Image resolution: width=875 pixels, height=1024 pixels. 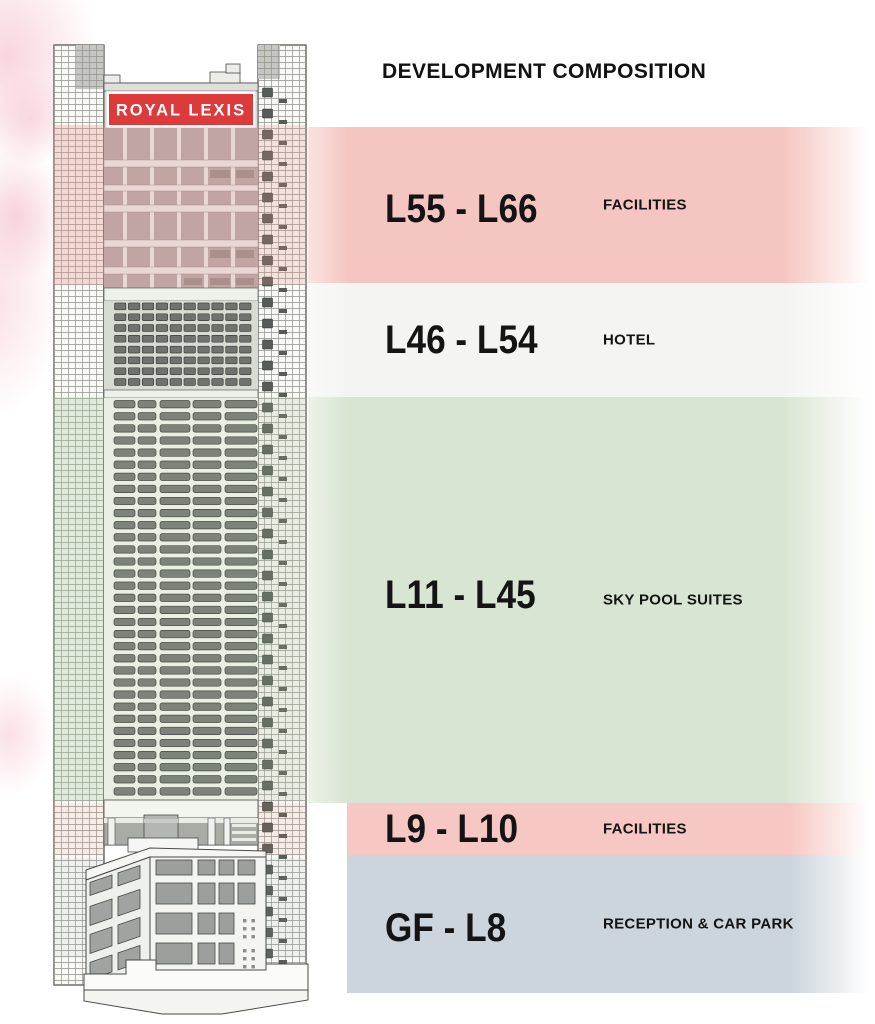 I want to click on hotel-window-grid, so click(x=183, y=344).